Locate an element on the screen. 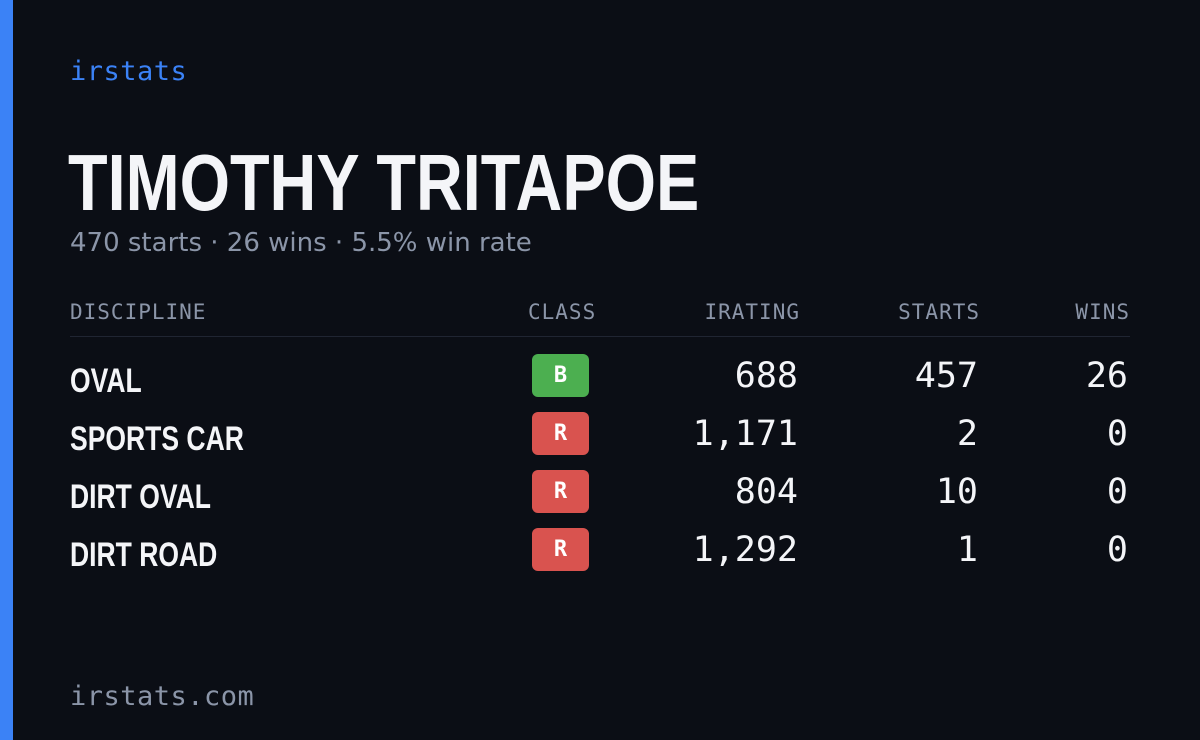 Image resolution: width=1200 pixels, height=740 pixels. irating-value: 804 is located at coordinates (766, 492).